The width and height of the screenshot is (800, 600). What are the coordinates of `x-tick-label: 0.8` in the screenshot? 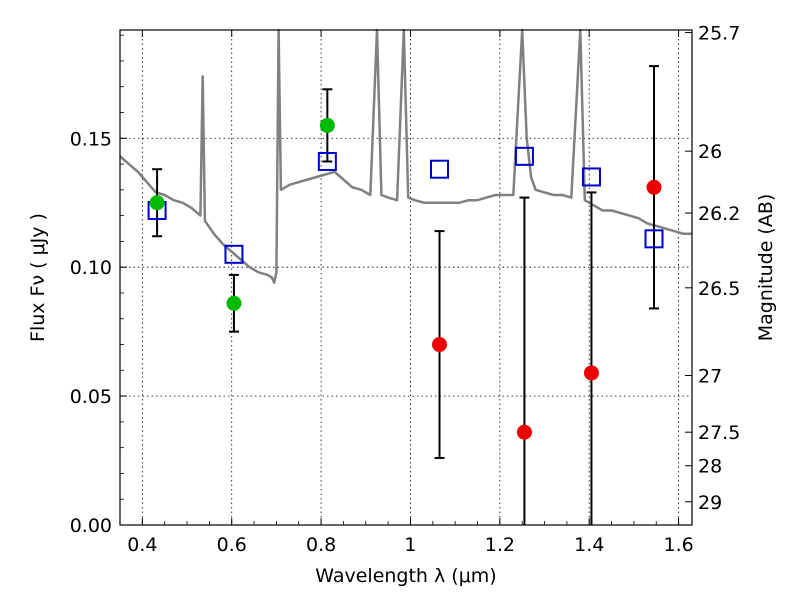 It's located at (321, 545).